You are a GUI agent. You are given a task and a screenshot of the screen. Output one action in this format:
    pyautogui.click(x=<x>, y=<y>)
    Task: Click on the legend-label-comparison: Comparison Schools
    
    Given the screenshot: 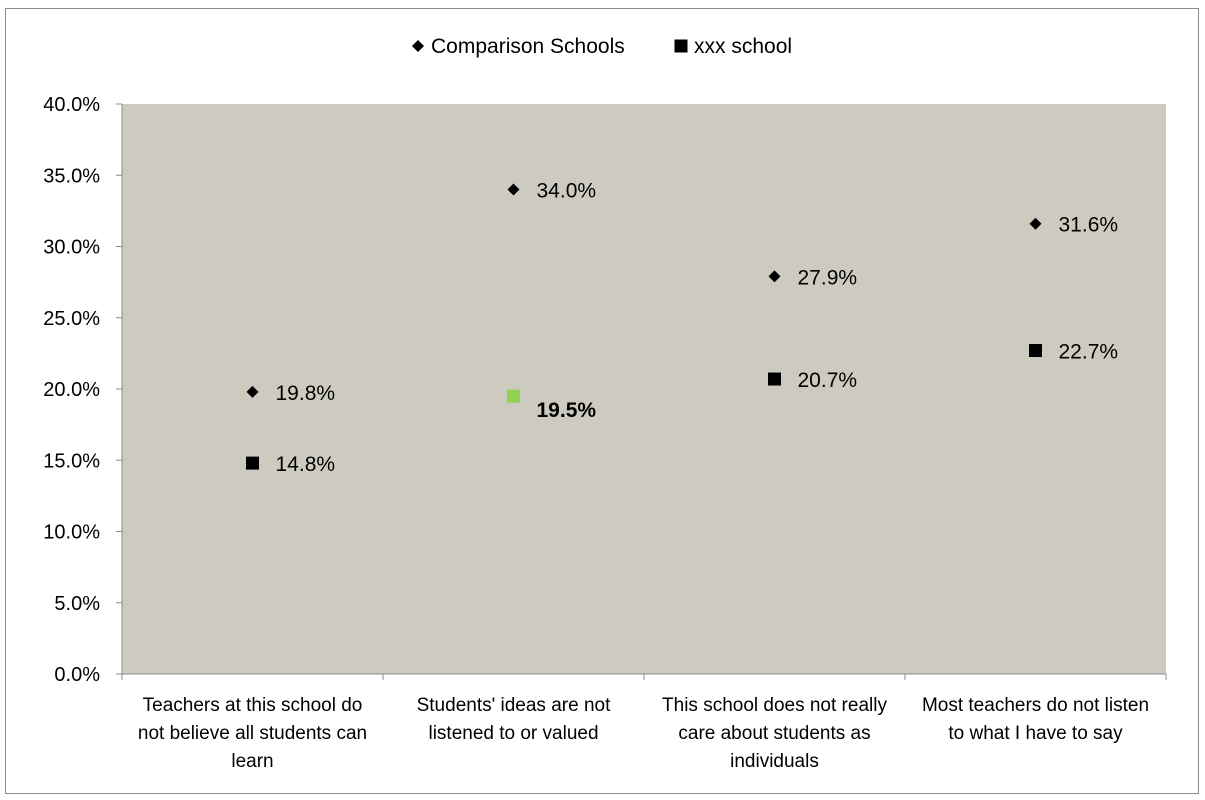 What is the action you would take?
    pyautogui.click(x=528, y=46)
    